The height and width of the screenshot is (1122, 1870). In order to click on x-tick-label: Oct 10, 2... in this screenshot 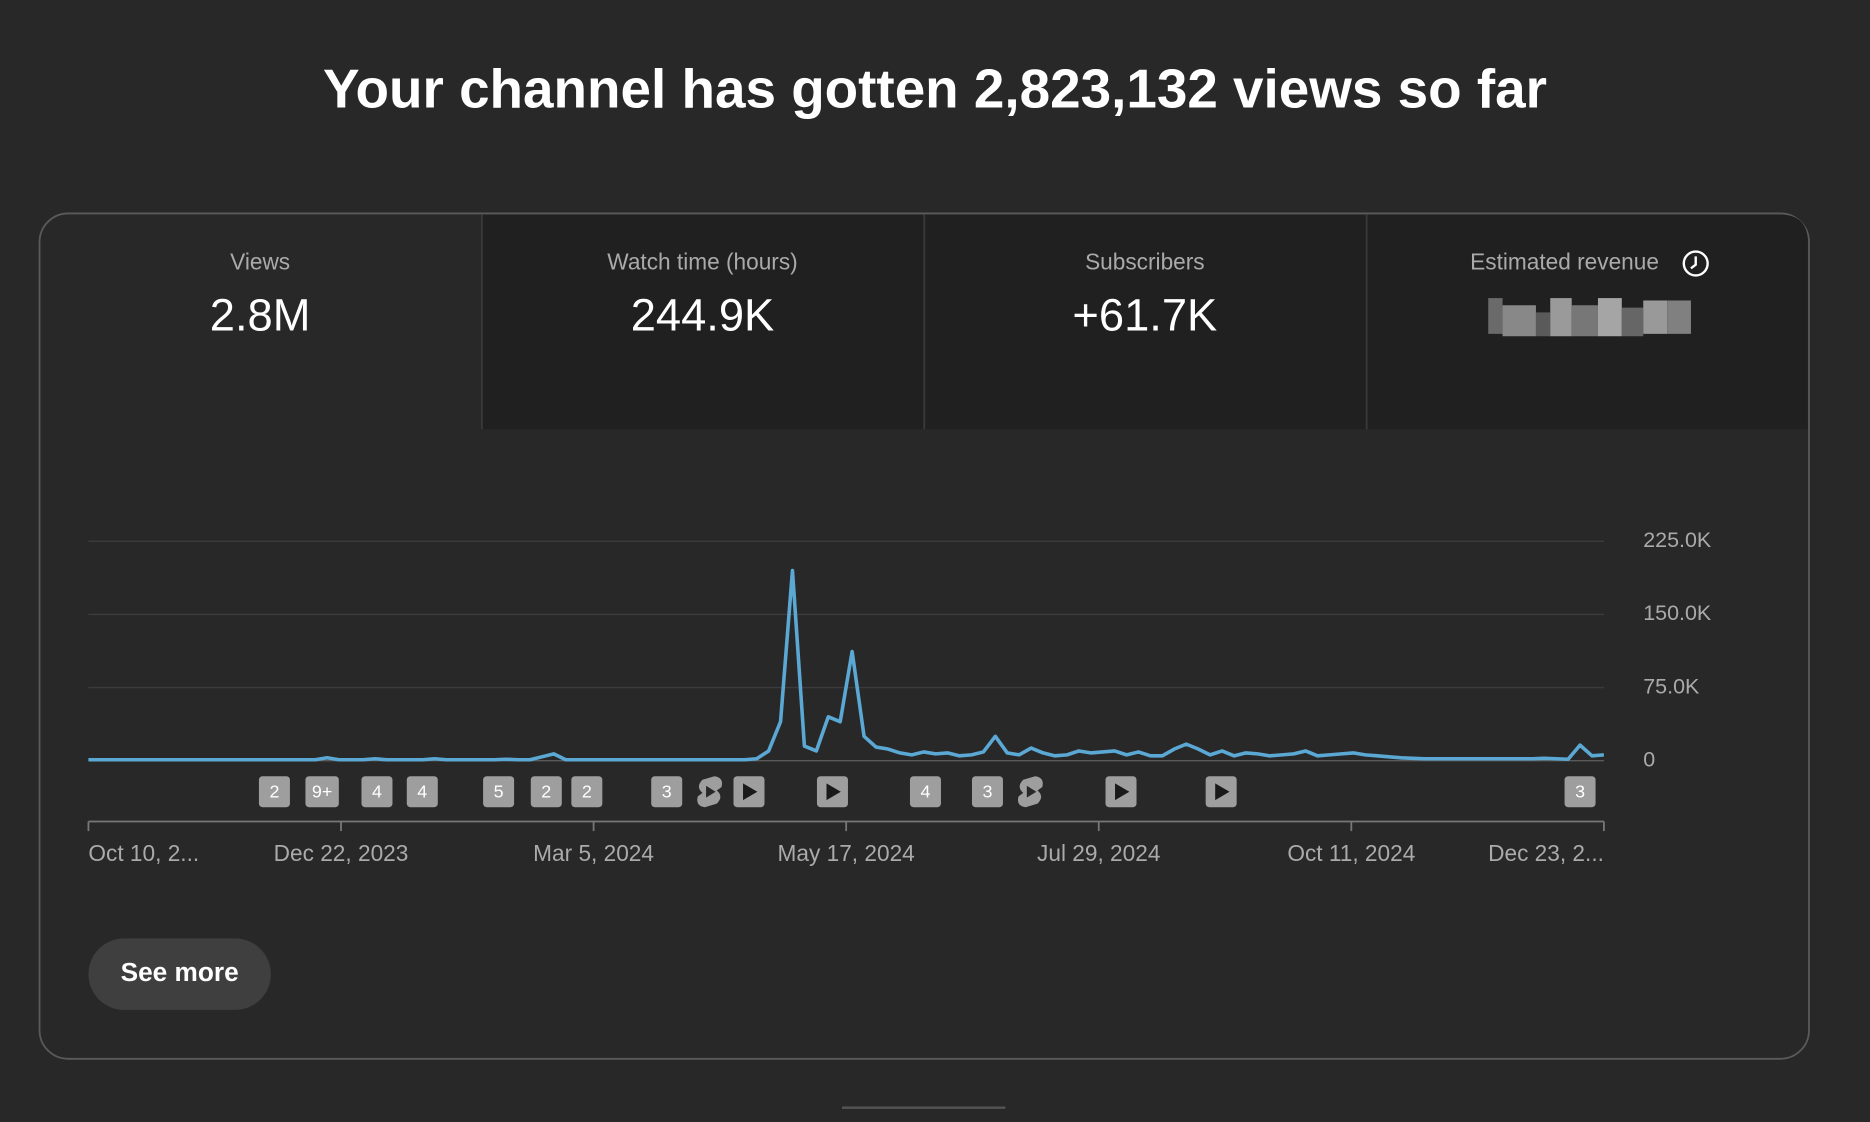, I will do `click(143, 853)`.